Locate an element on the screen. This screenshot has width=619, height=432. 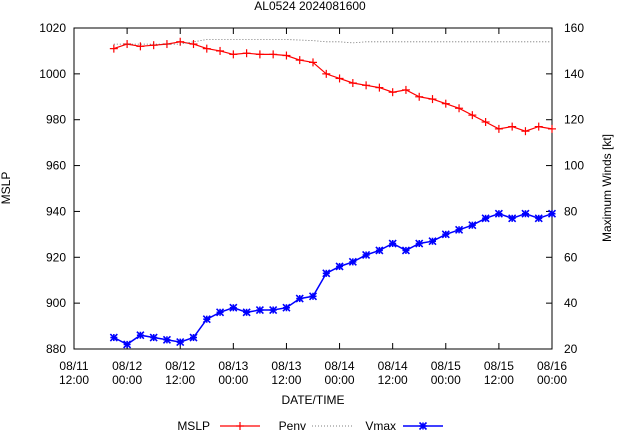
x-axis-label: DATE/TIME is located at coordinates (312, 400).